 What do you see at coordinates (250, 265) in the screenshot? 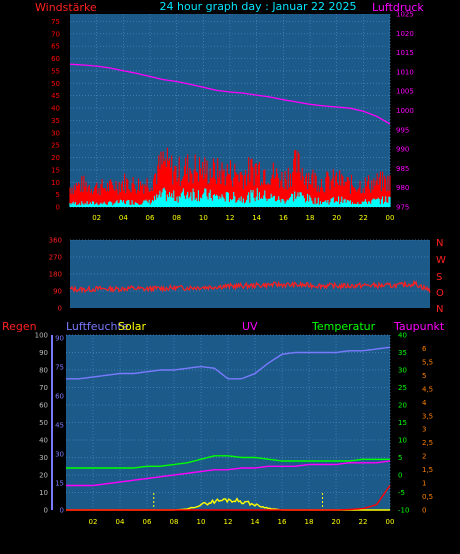
I see `panel2-grid` at bounding box center [250, 265].